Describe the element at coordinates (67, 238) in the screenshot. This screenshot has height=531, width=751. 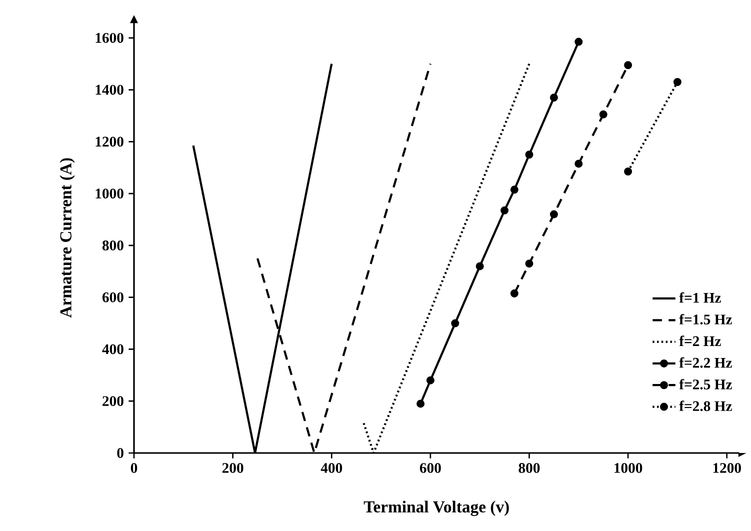
I see `y-axis-title: Armature Current (A)` at that location.